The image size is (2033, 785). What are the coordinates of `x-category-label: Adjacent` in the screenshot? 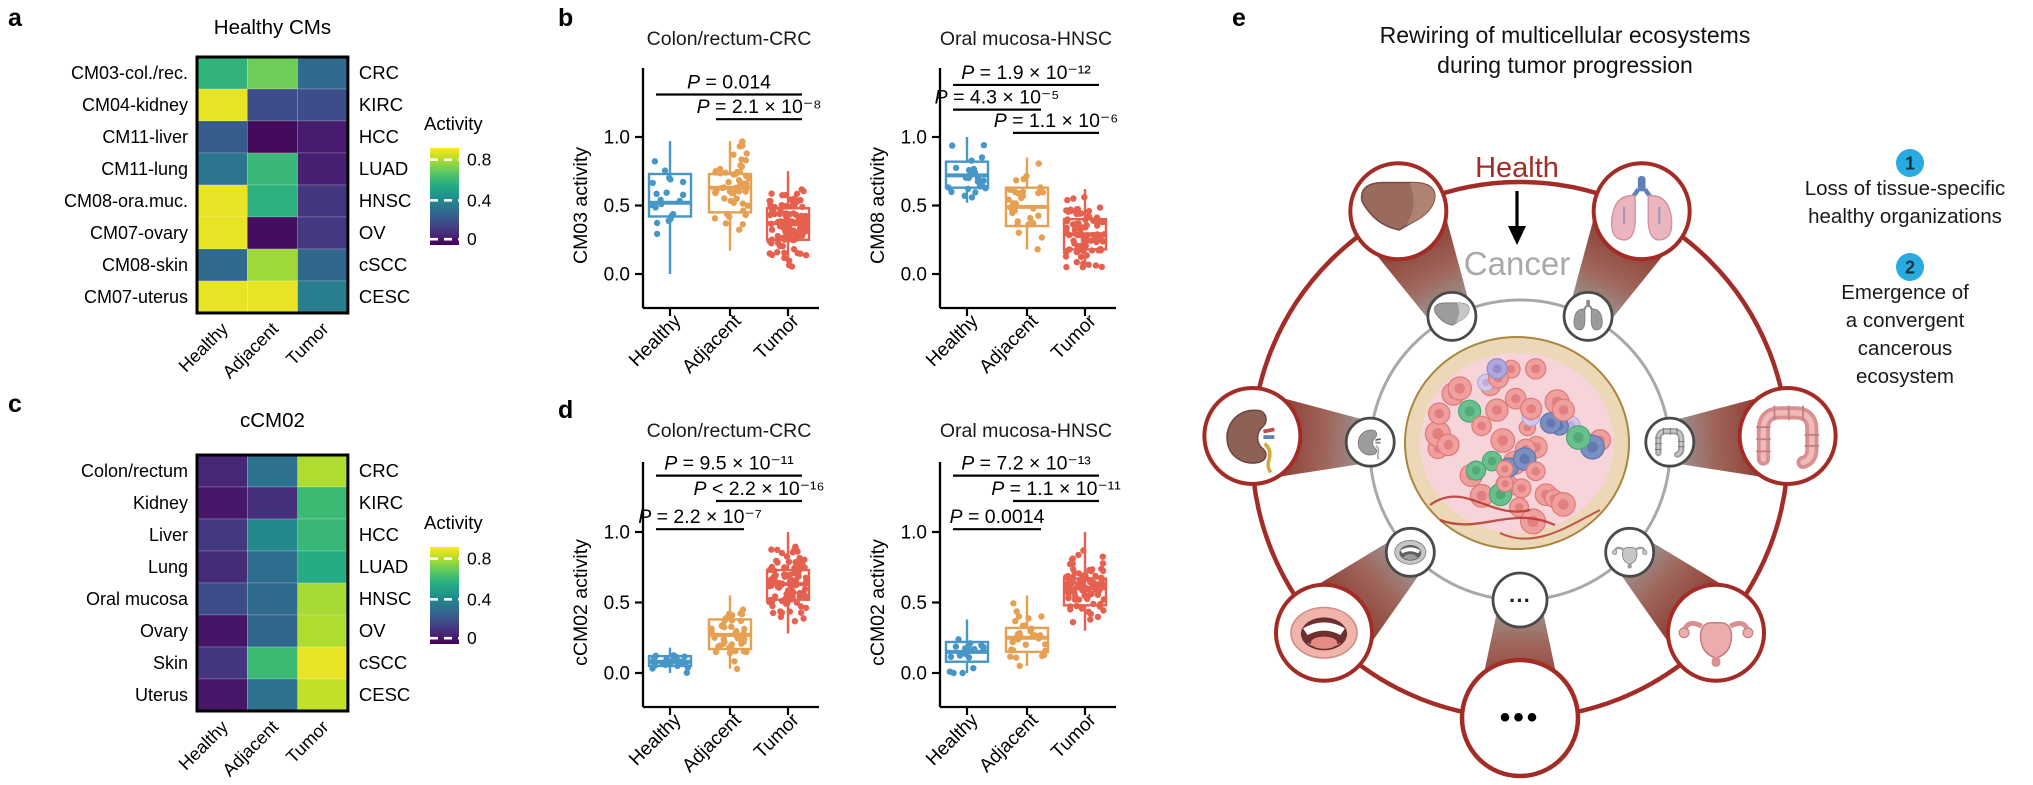 It's located at (1009, 344).